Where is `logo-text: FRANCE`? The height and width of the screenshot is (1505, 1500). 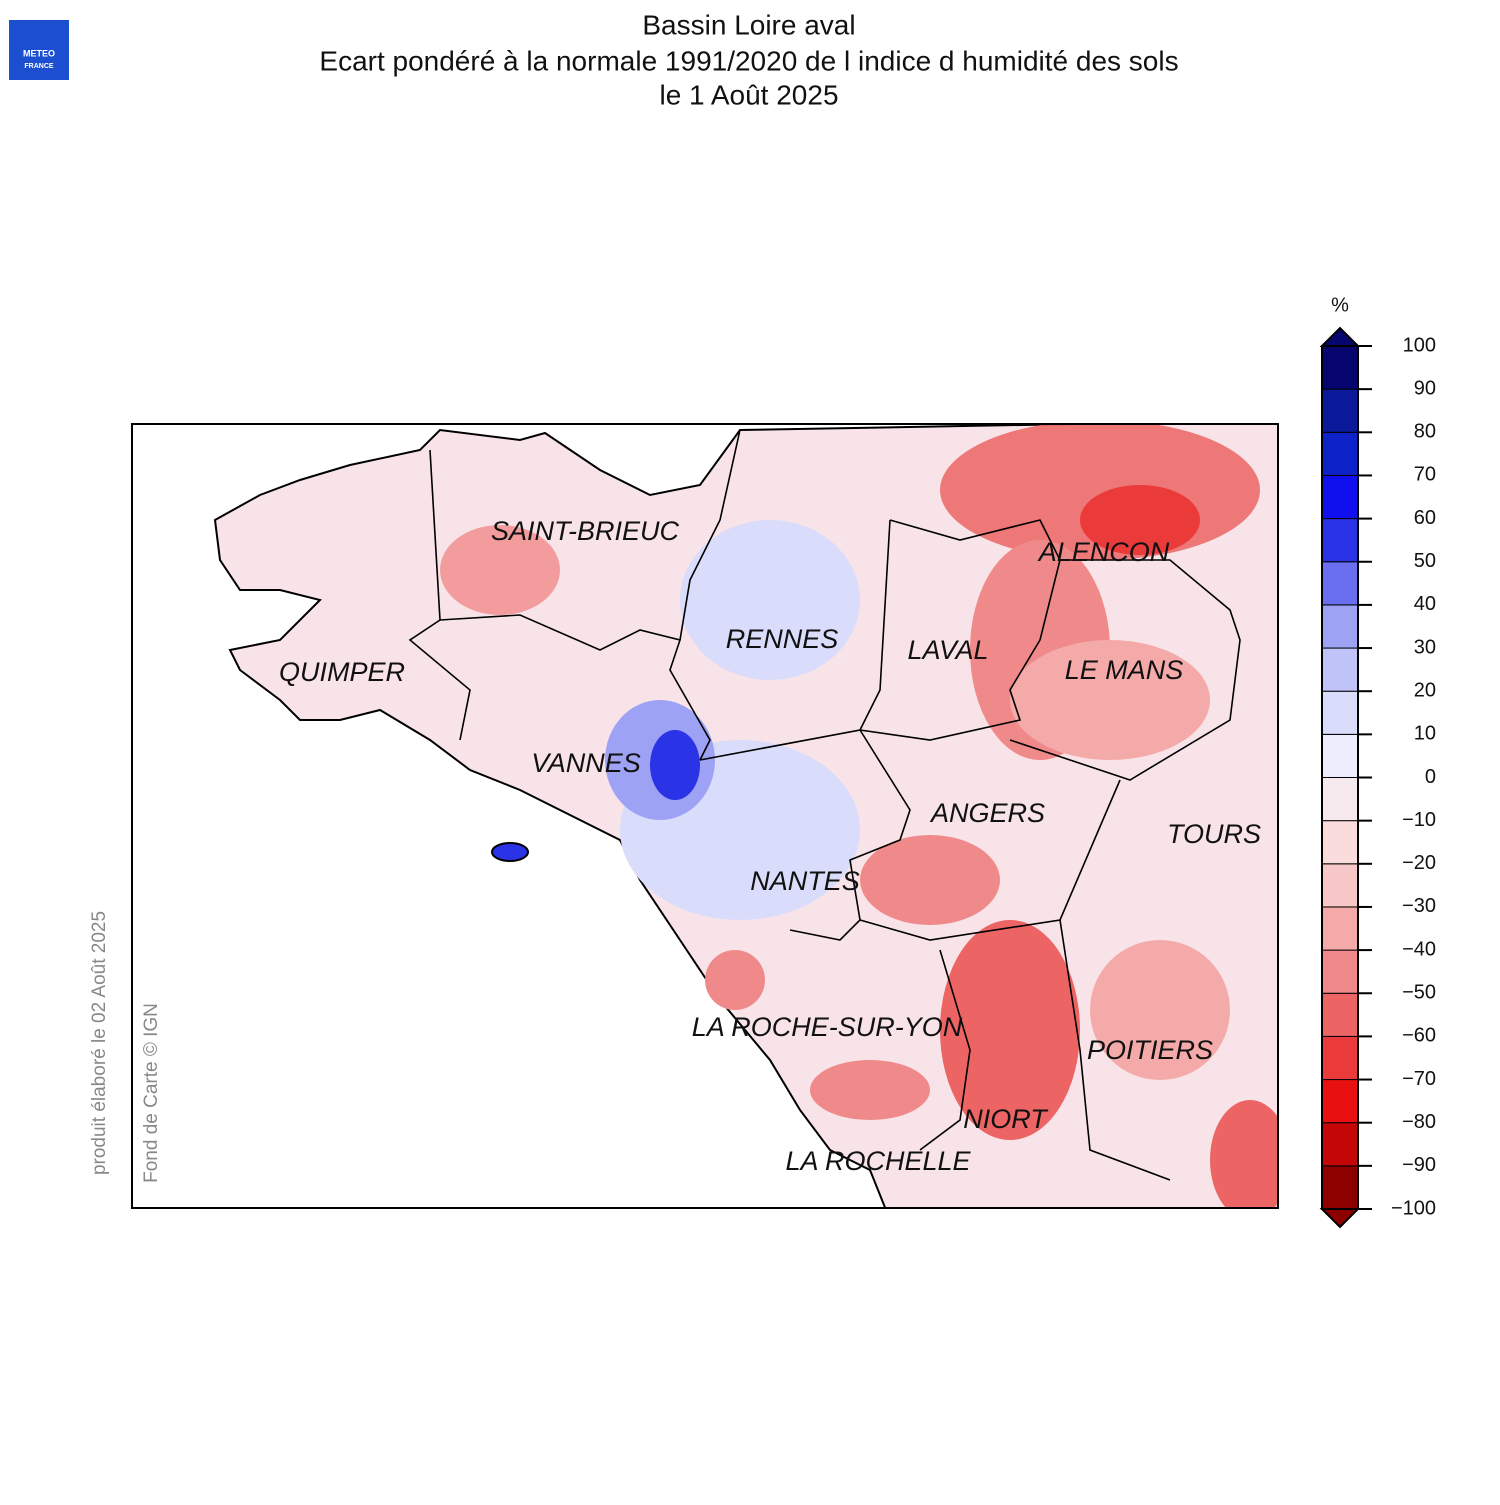
logo-text: FRANCE is located at coordinates (38, 66).